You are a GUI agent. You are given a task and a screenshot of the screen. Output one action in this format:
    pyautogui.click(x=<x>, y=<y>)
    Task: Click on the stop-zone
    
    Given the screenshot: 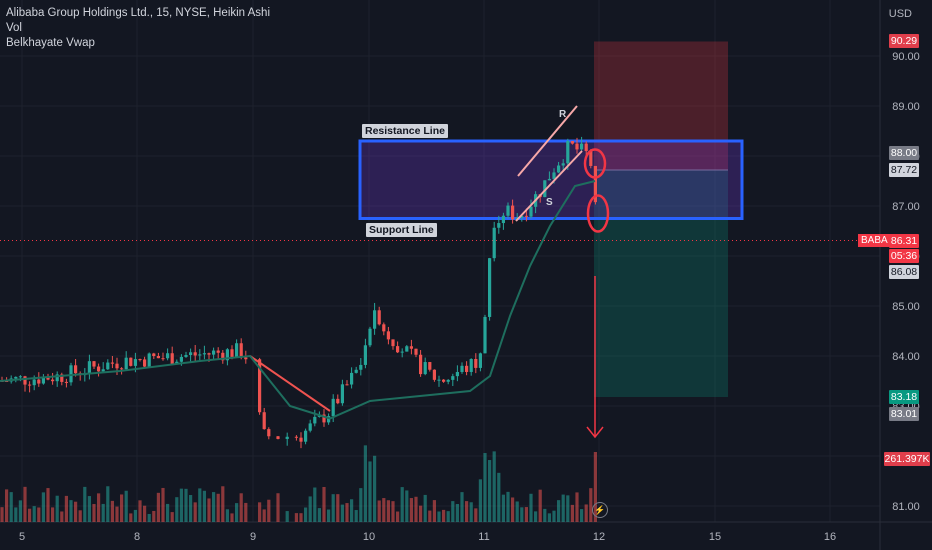 What is the action you would take?
    pyautogui.click(x=661, y=105)
    